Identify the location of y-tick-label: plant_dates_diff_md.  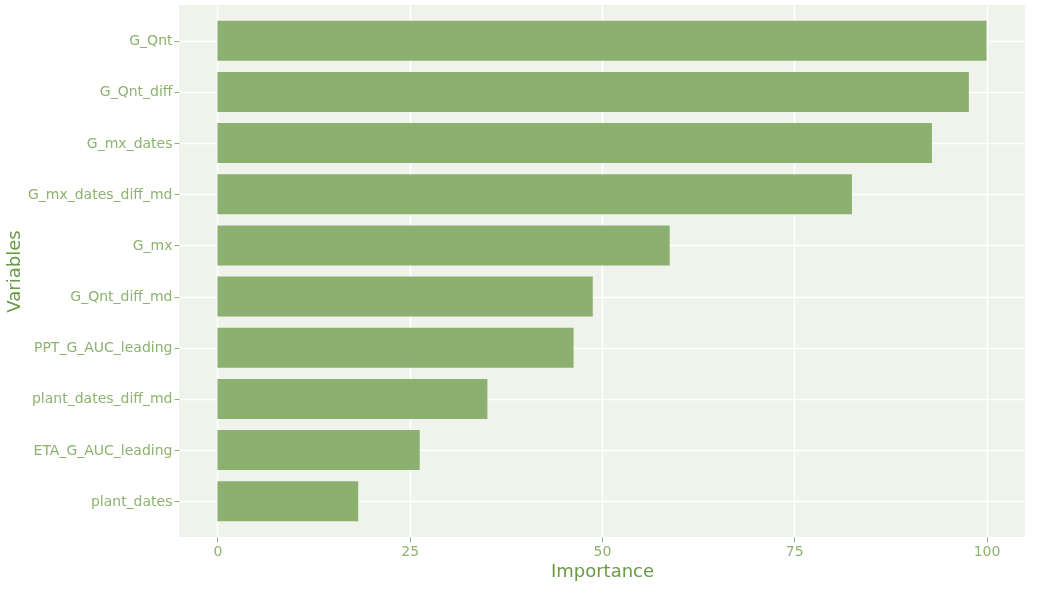
(102, 398).